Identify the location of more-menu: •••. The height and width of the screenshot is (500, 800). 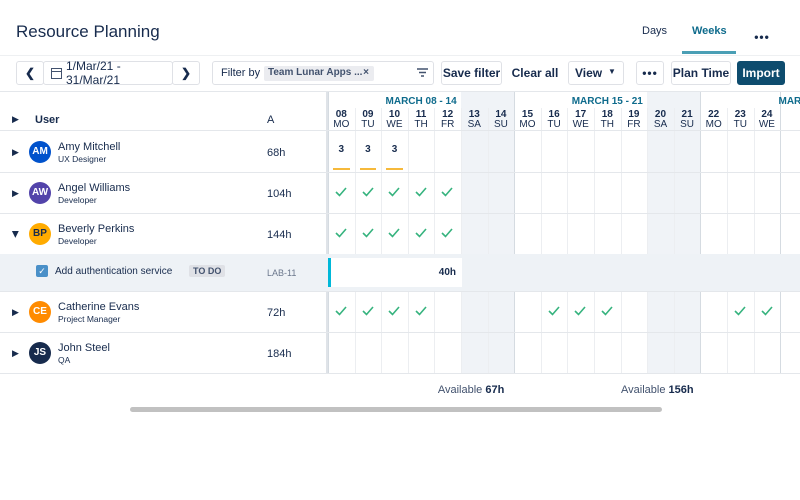
(762, 37).